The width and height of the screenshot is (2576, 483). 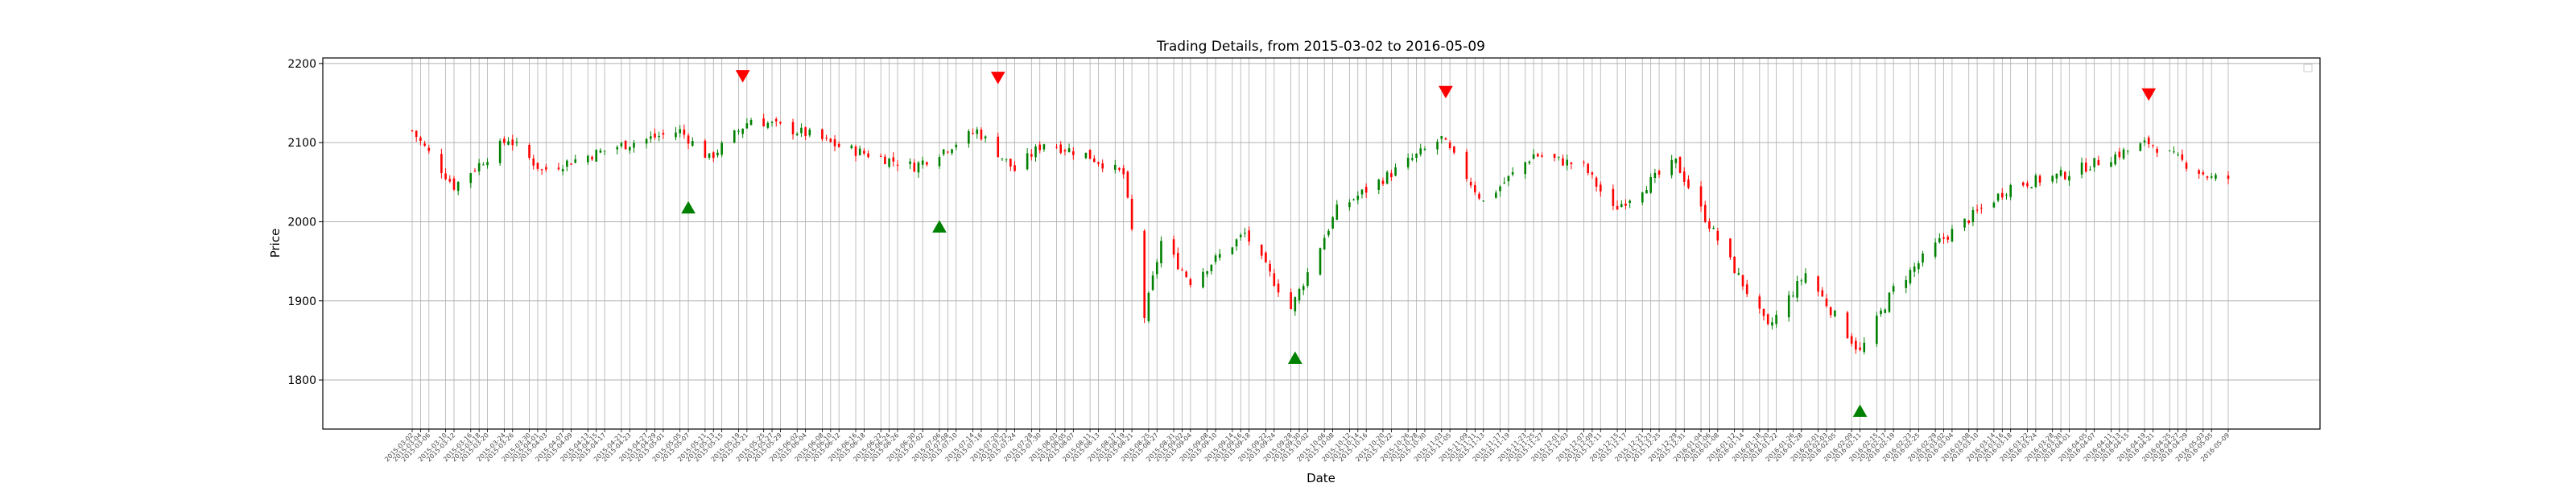 What do you see at coordinates (275, 243) in the screenshot?
I see `y-axis-label: Price` at bounding box center [275, 243].